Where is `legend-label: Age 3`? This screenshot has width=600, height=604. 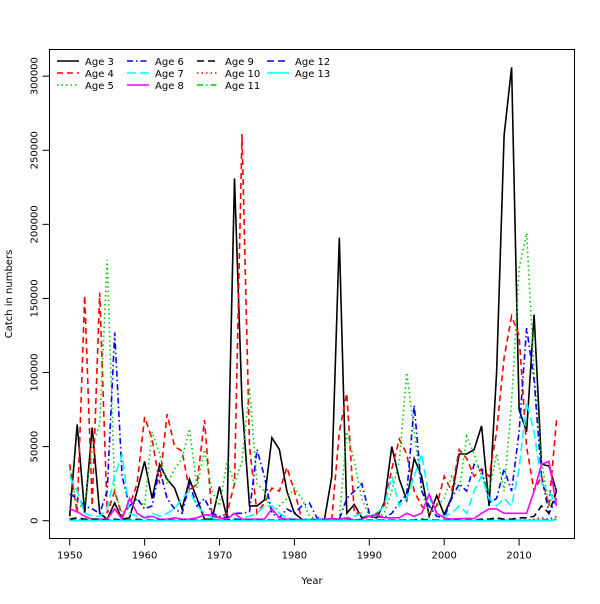 legend-label: Age 3 is located at coordinates (99, 62).